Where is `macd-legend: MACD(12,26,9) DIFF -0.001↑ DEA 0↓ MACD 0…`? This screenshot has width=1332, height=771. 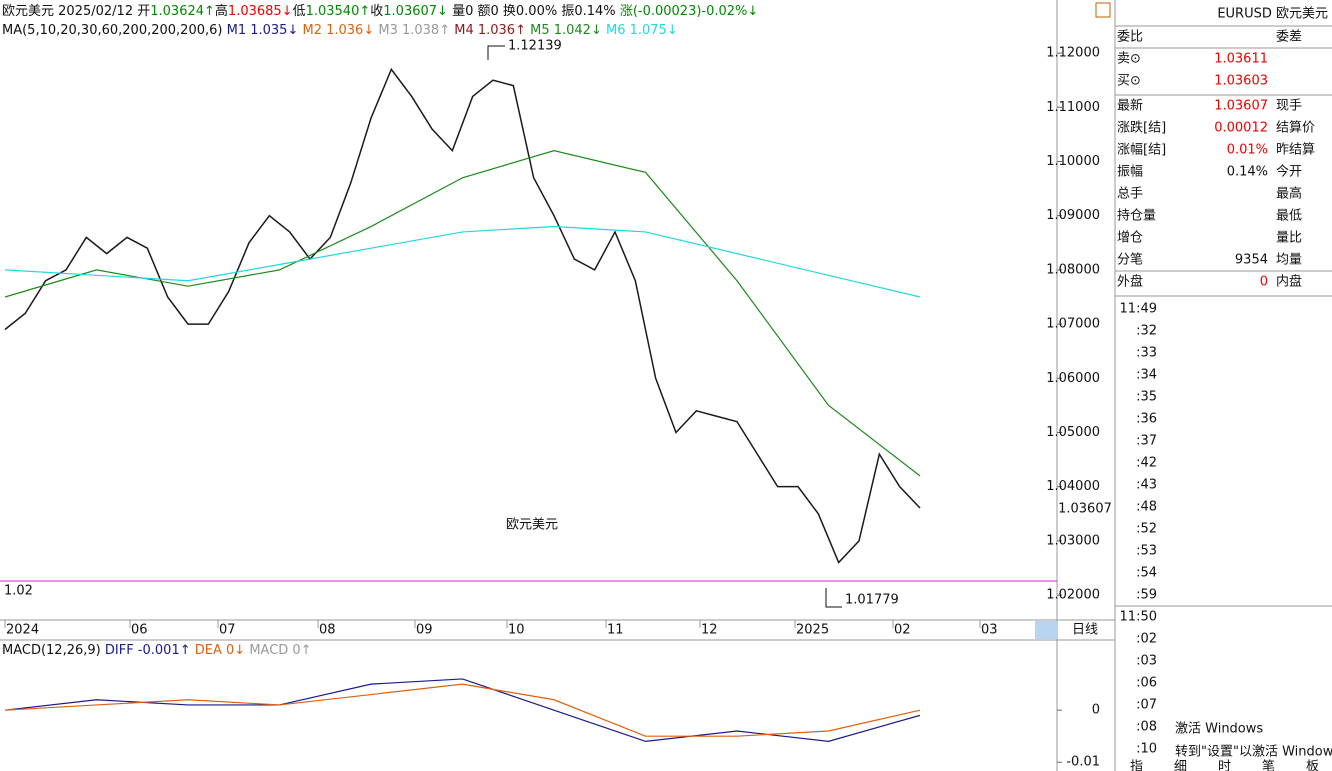
macd-legend: MACD(12,26,9) DIFF -0.001↑ DEA 0↓ MACD 0… is located at coordinates (157, 650).